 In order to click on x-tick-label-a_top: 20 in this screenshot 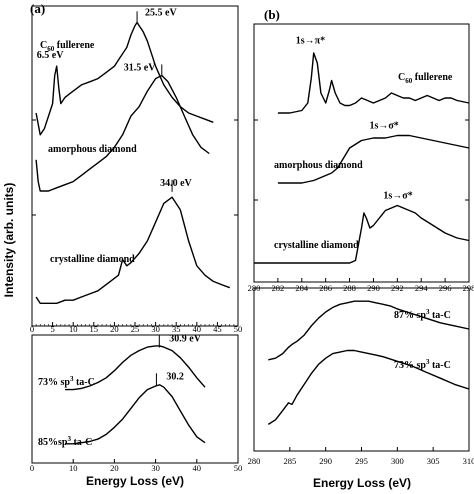, I will do `click(114, 329)`.